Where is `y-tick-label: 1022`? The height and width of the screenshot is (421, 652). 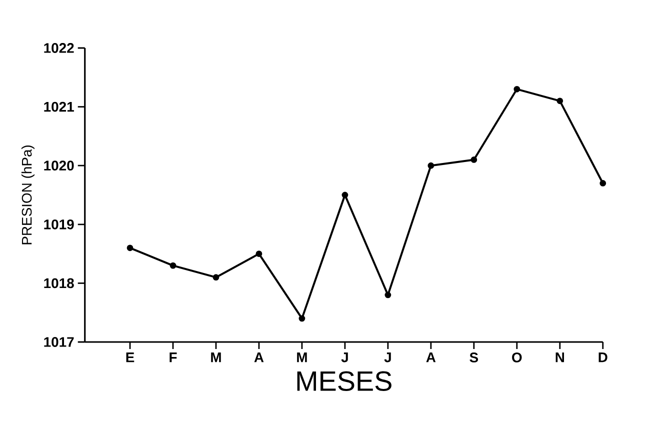 y-tick-label: 1022 is located at coordinates (59, 48).